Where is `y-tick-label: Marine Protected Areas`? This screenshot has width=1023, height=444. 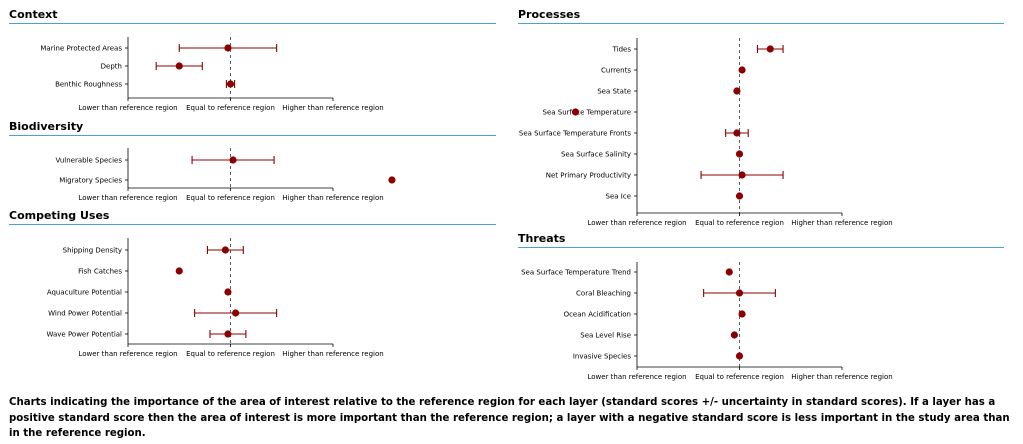
y-tick-label: Marine Protected Areas is located at coordinates (81, 49).